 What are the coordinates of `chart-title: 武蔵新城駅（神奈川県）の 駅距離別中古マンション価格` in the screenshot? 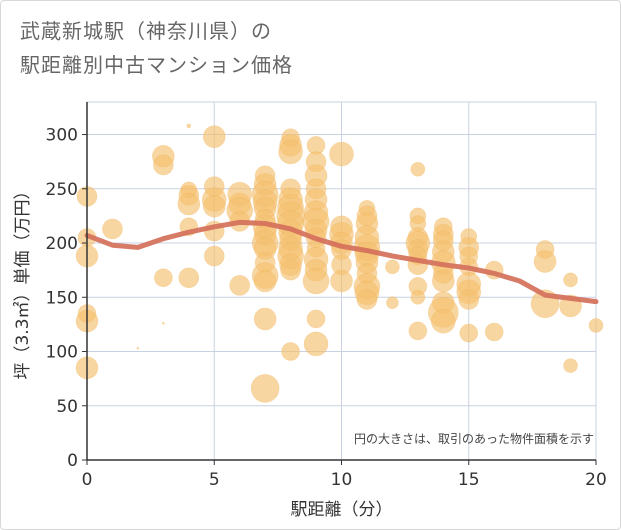 It's located at (156, 48).